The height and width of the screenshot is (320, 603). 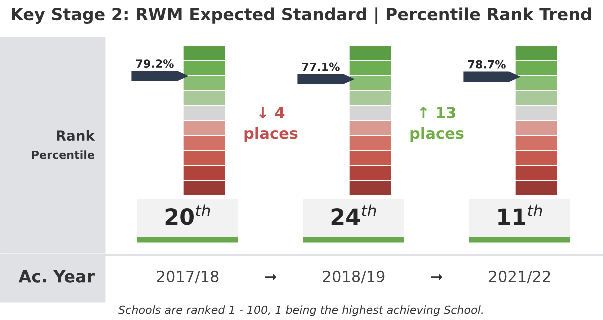 I want to click on text: Schools are ranked 1 - 100, 1 being the highest achieving School., so click(x=300, y=311).